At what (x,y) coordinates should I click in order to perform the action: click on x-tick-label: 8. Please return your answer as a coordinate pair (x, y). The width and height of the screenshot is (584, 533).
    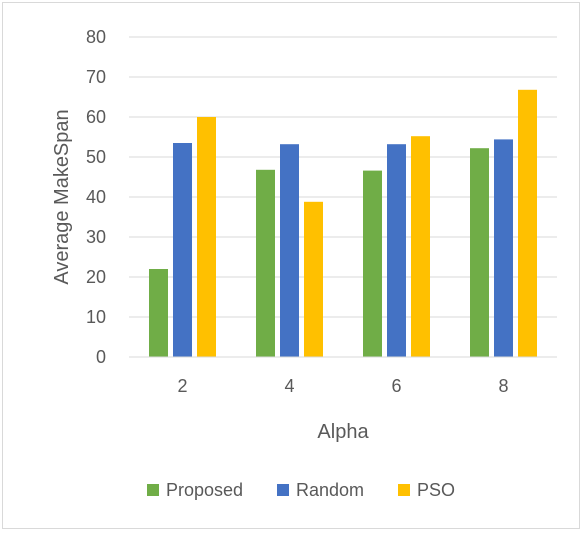
    Looking at the image, I should click on (503, 386).